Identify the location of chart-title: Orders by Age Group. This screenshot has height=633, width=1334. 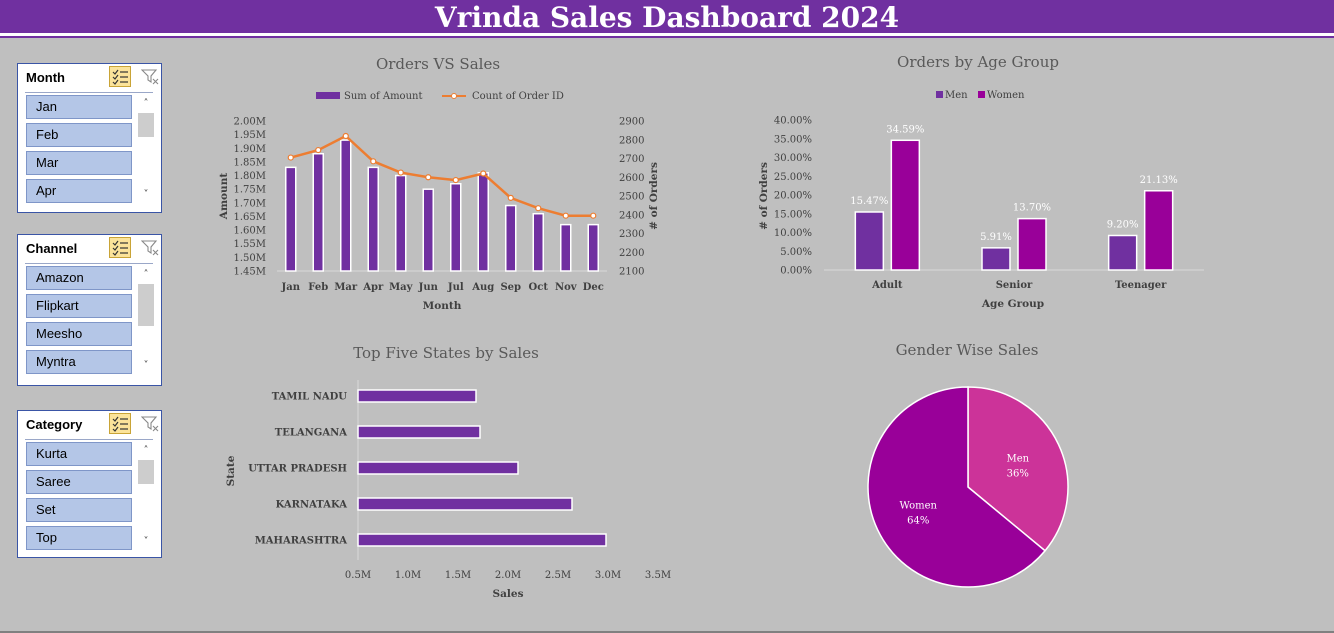
(978, 62).